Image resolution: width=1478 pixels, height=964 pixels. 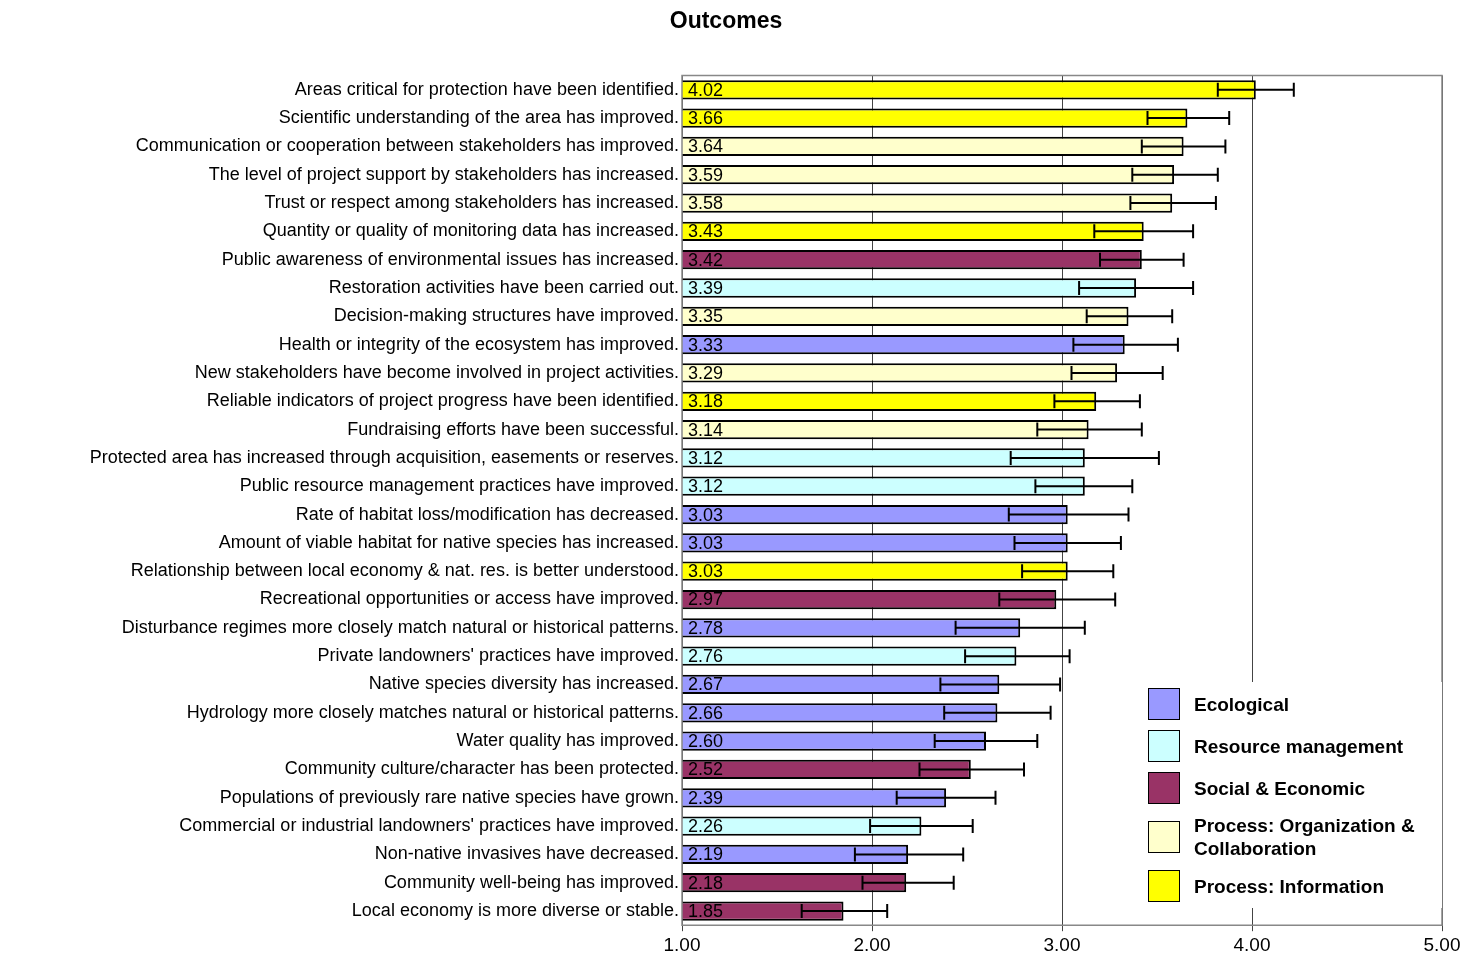 I want to click on y-tick-label: Scientific understanding of the area has improved., so click(x=478, y=117).